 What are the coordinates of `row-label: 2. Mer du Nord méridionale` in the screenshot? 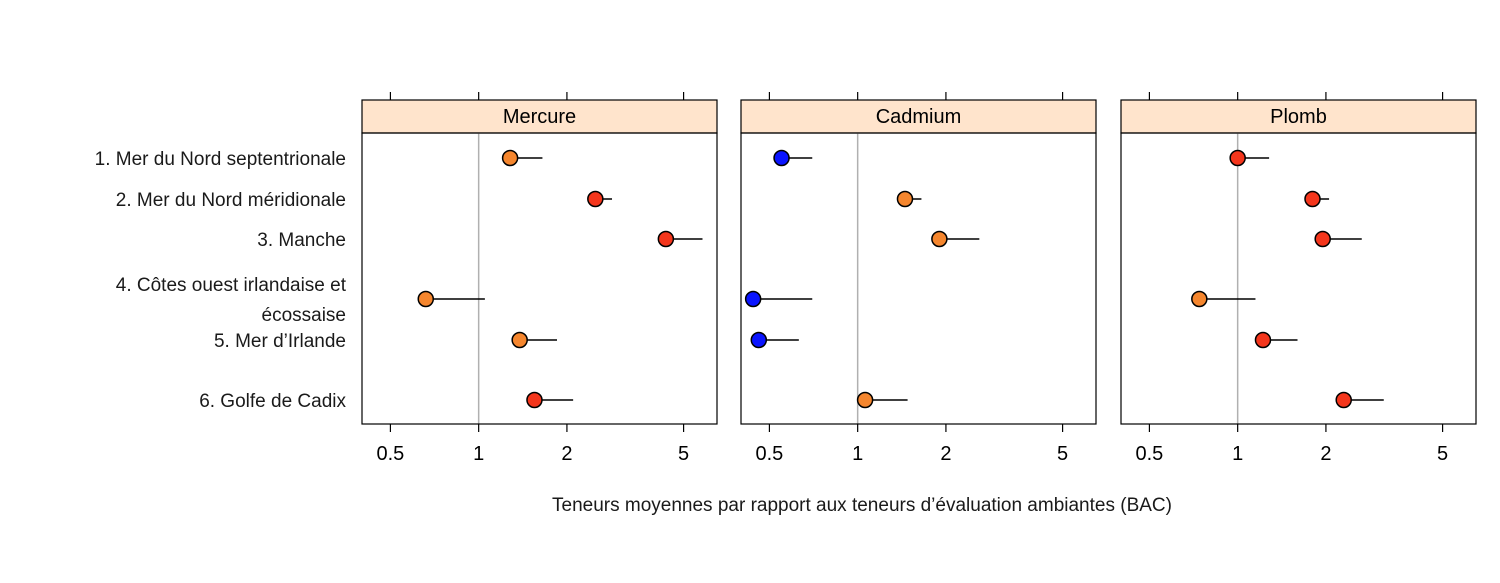 It's located at (231, 200).